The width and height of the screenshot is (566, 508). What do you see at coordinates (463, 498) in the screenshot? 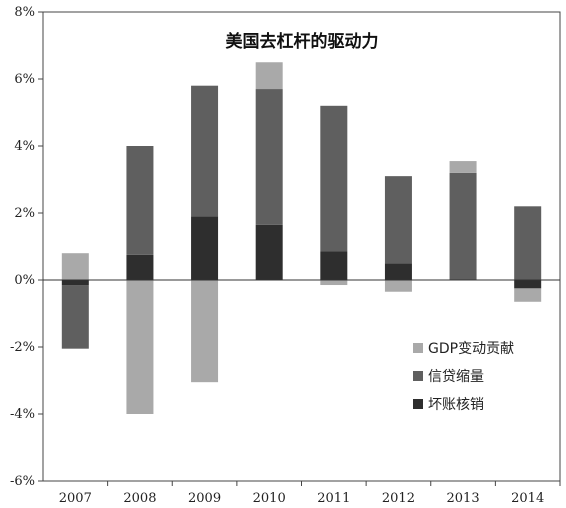
I see `x-tick-label: 2013` at bounding box center [463, 498].